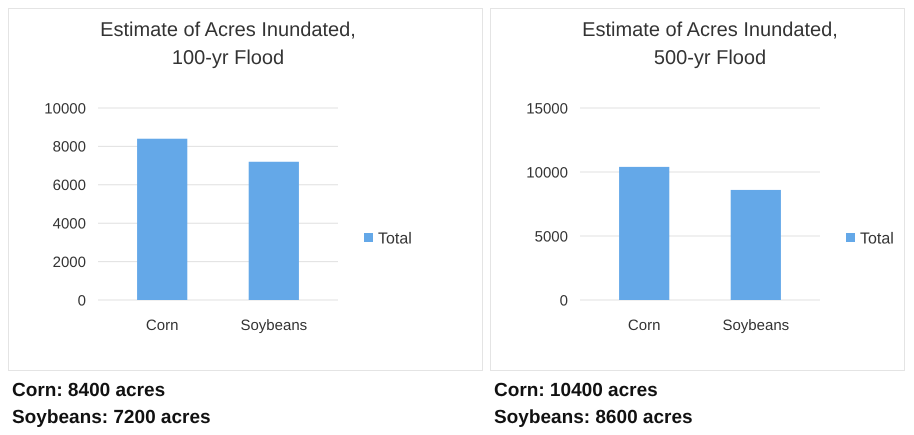 Image resolution: width=914 pixels, height=435 pixels. I want to click on chart-title: Estimate of Acres Inundated, 500-yr Flood, so click(710, 44).